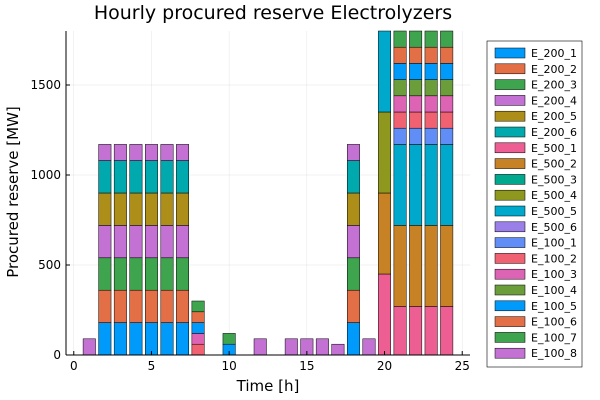 This screenshot has height=400, width=600. I want to click on legend-label: E_200_2, so click(554, 69).